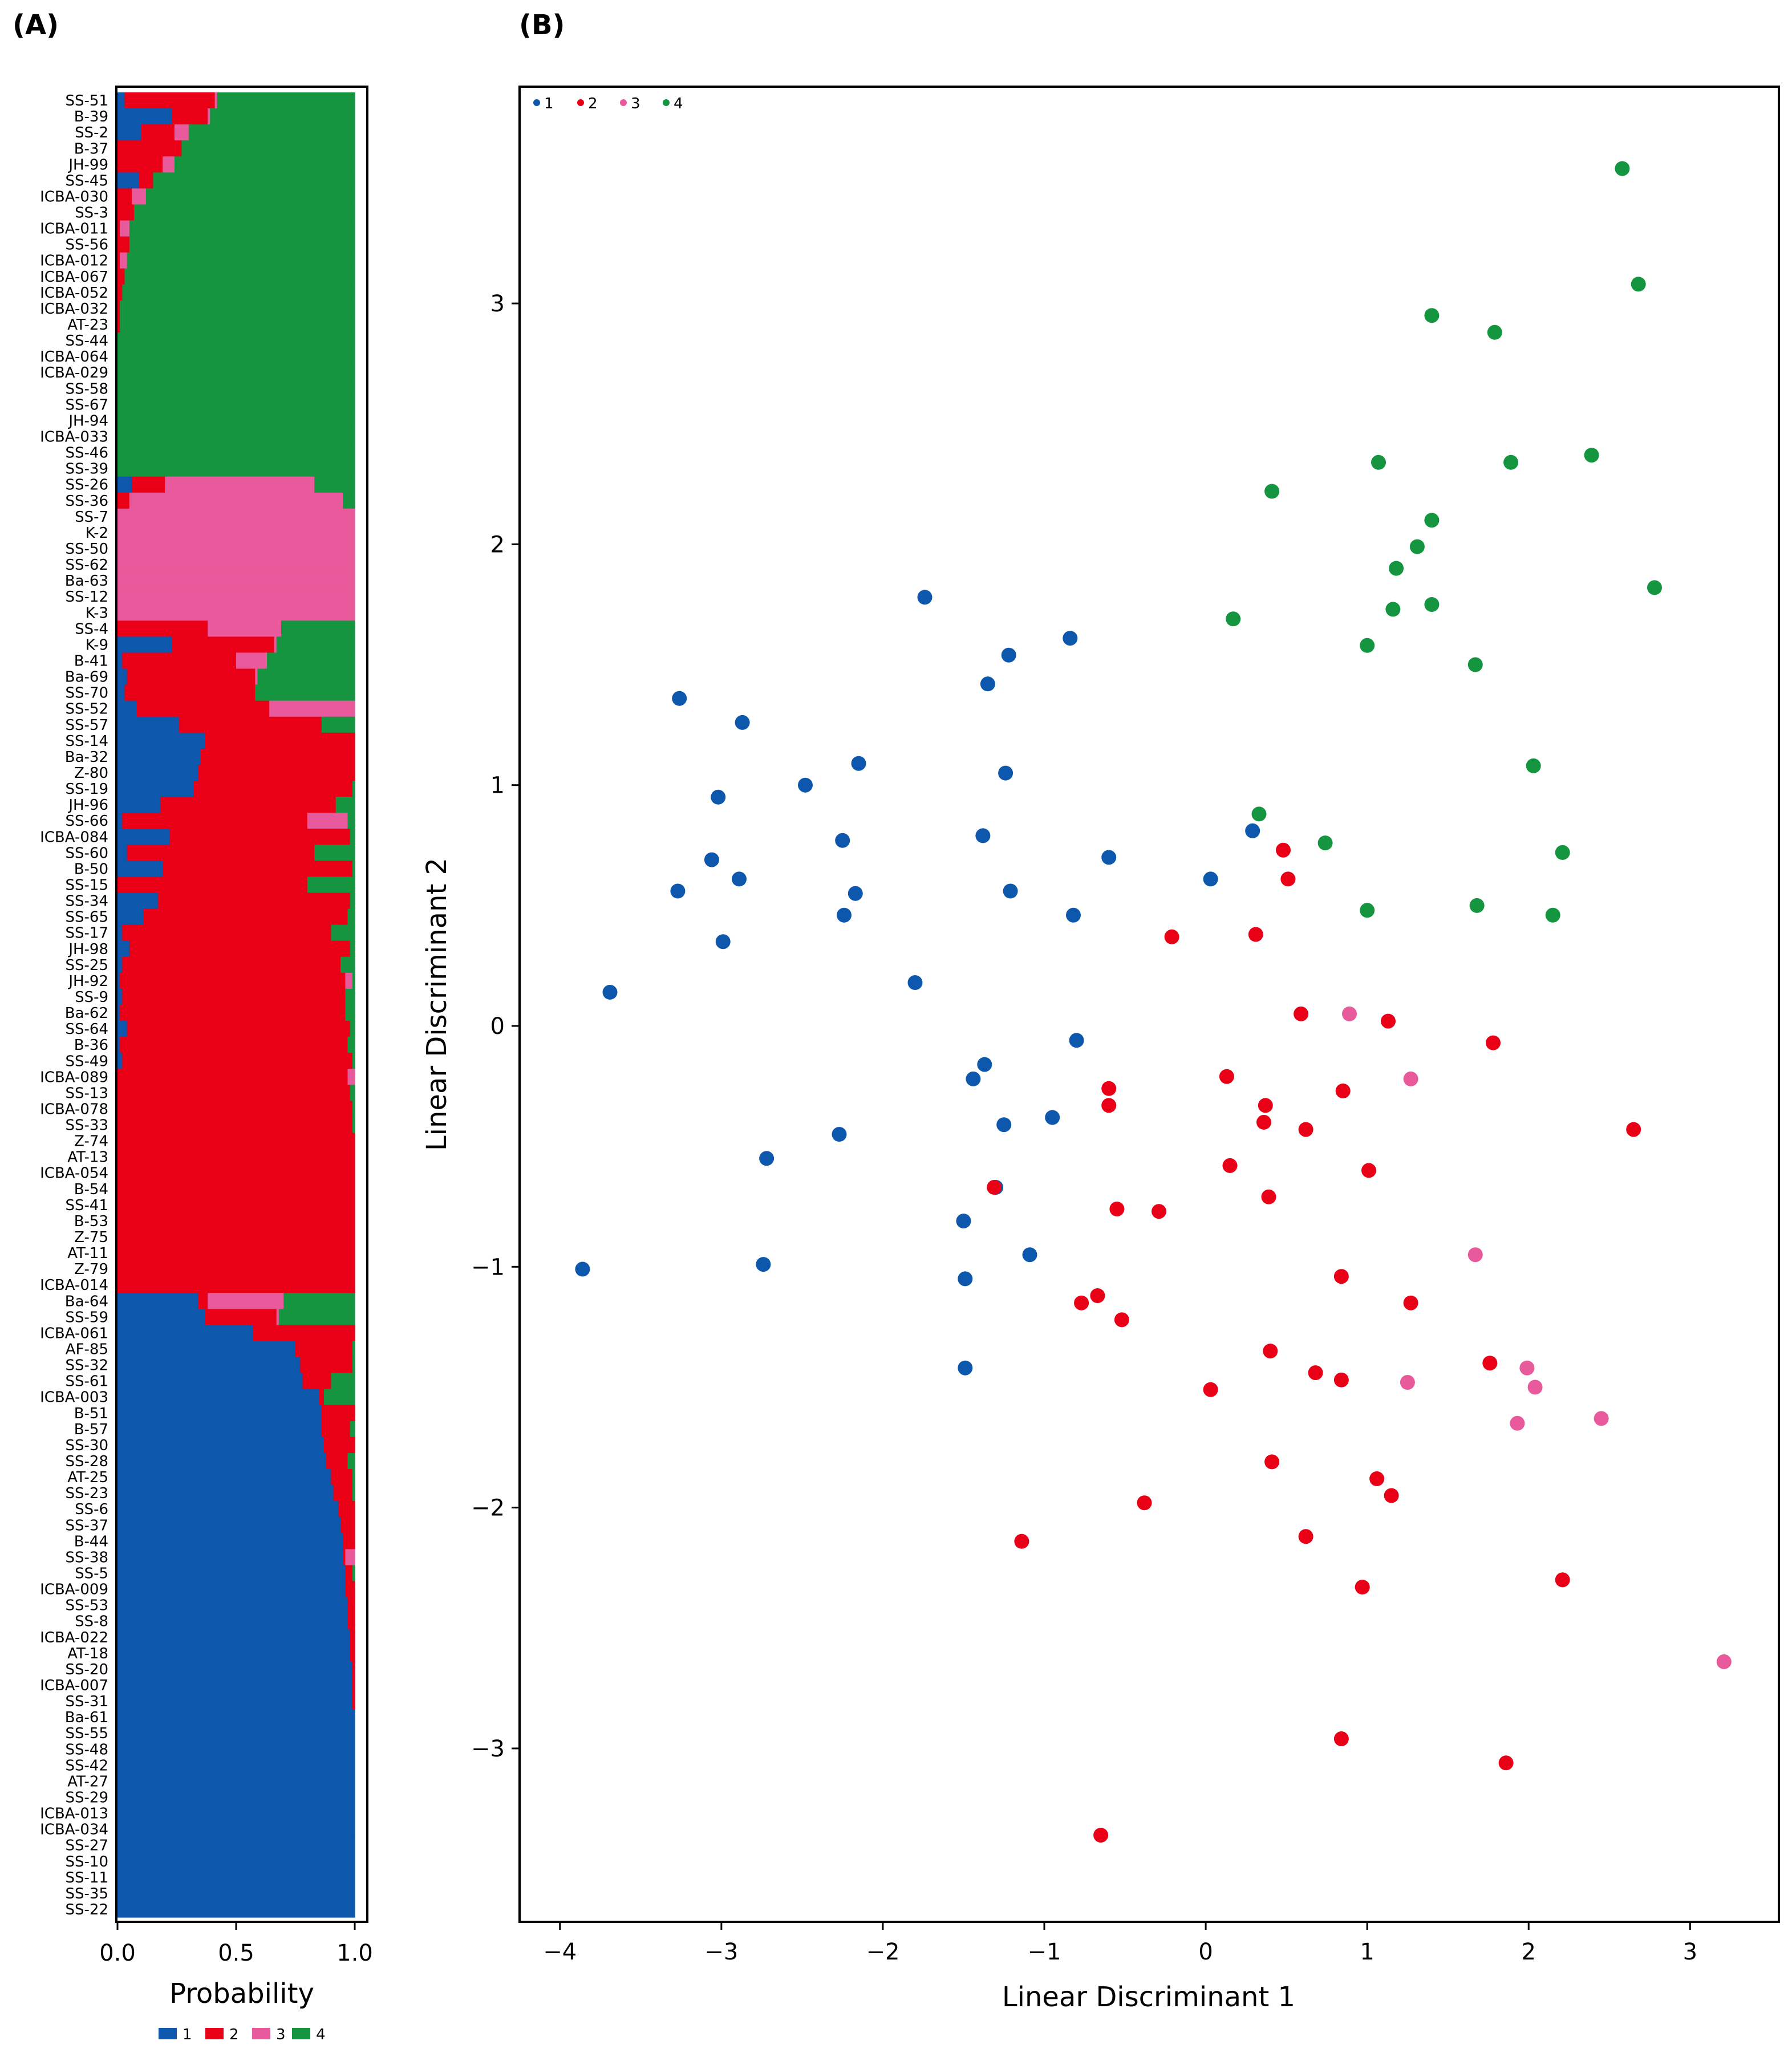 The height and width of the screenshot is (2057, 1792). Describe the element at coordinates (488, 1749) in the screenshot. I see `y-tick-label: −3` at that location.